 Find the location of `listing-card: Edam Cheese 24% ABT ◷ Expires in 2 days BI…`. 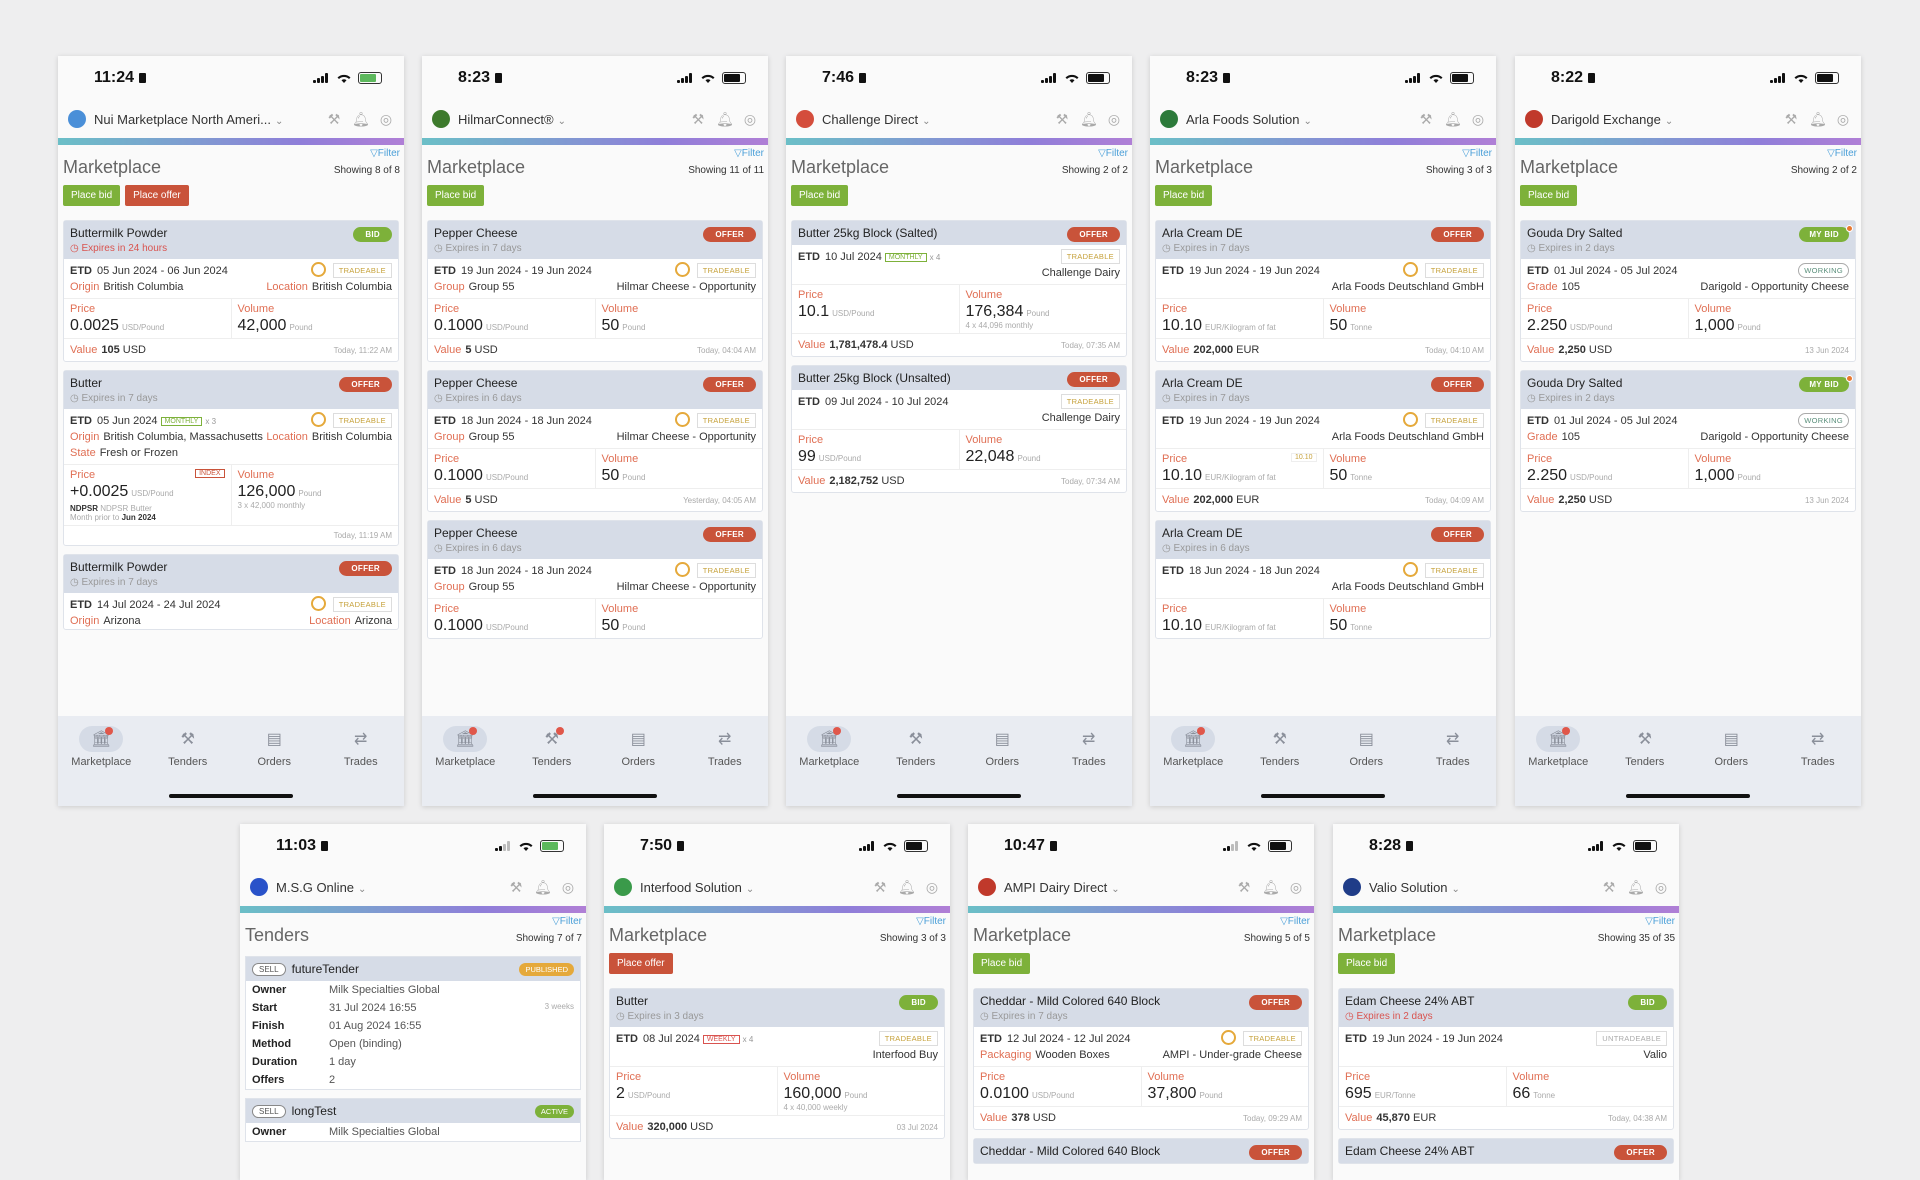

listing-card: Edam Cheese 24% ABT ◷ Expires in 2 days BI… is located at coordinates (1506, 1059).